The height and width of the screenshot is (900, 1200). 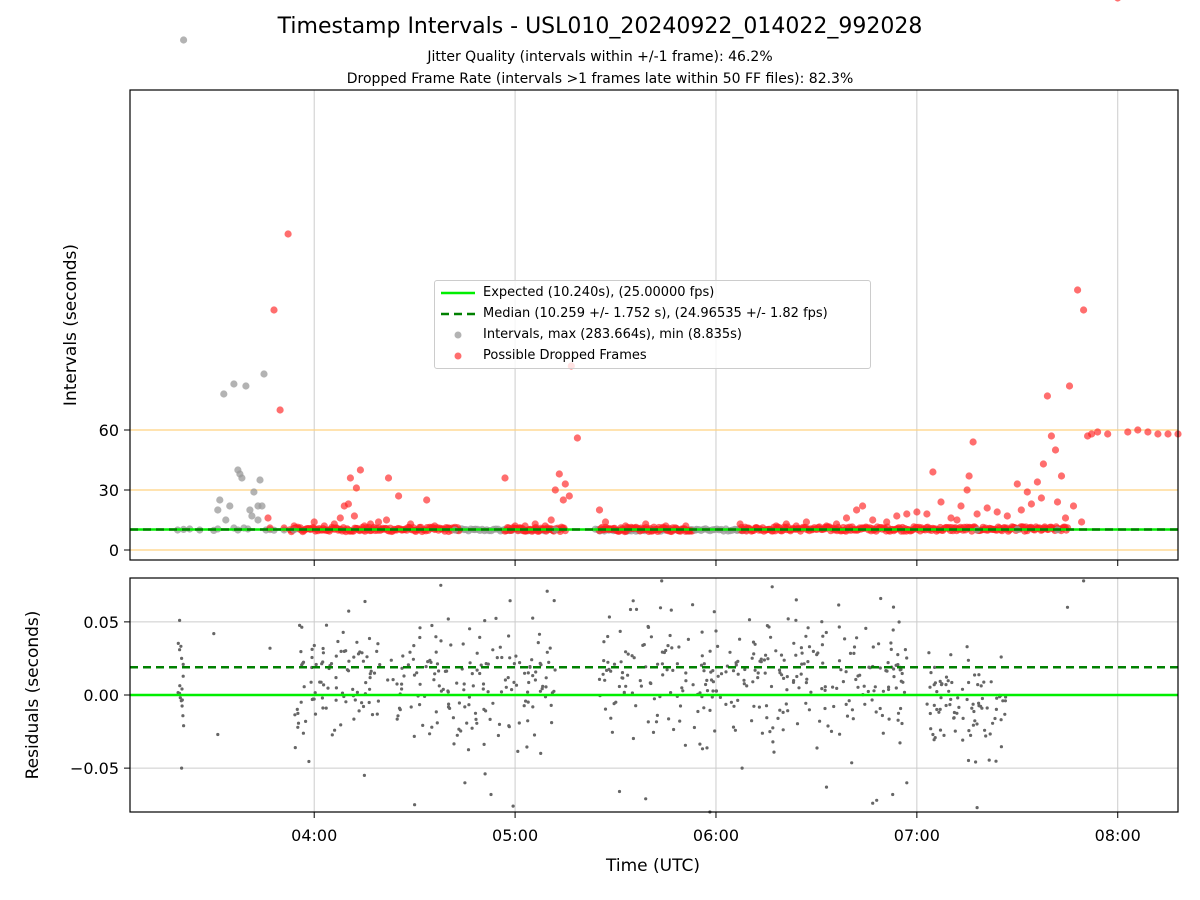 I want to click on legend-swatch-expected, so click(x=458, y=293).